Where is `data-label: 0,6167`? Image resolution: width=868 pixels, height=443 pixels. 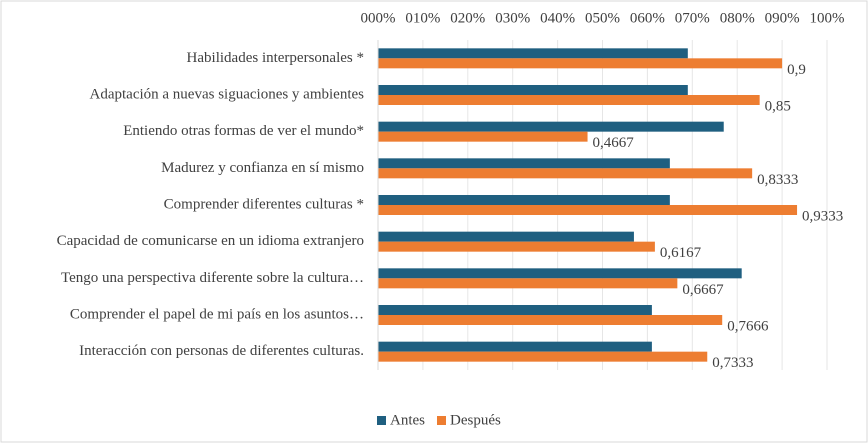 data-label: 0,6167 is located at coordinates (681, 253).